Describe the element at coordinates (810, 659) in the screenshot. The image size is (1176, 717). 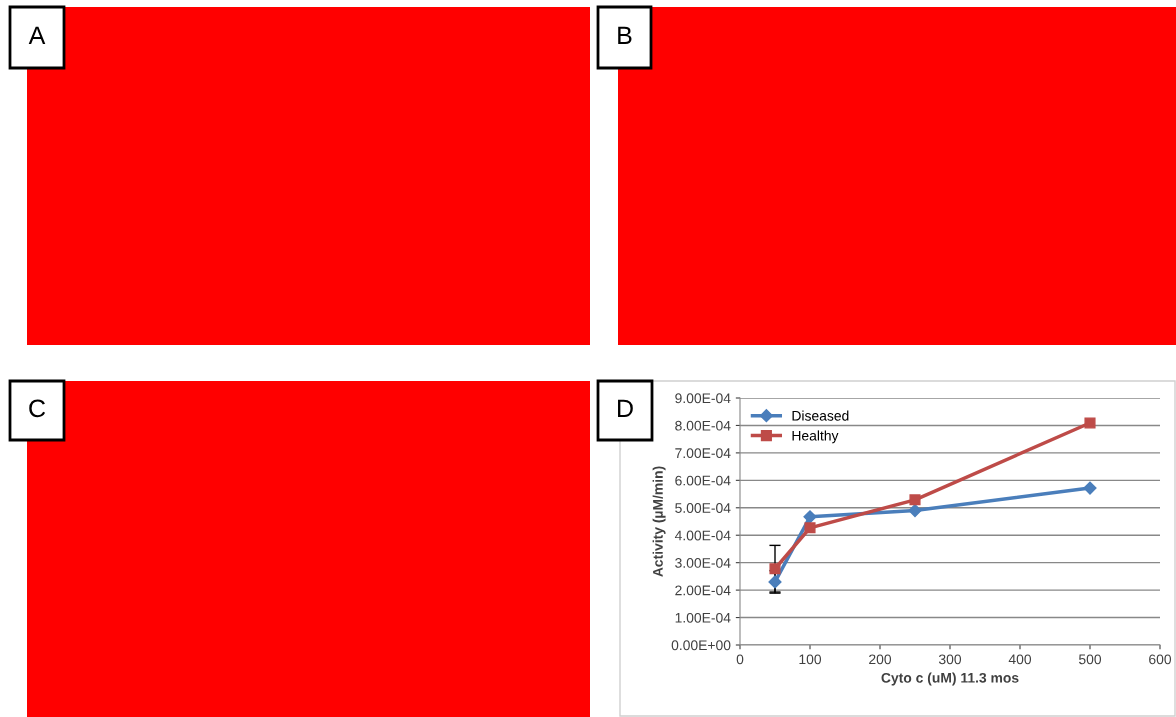
I see `x-tick-label: 100` at that location.